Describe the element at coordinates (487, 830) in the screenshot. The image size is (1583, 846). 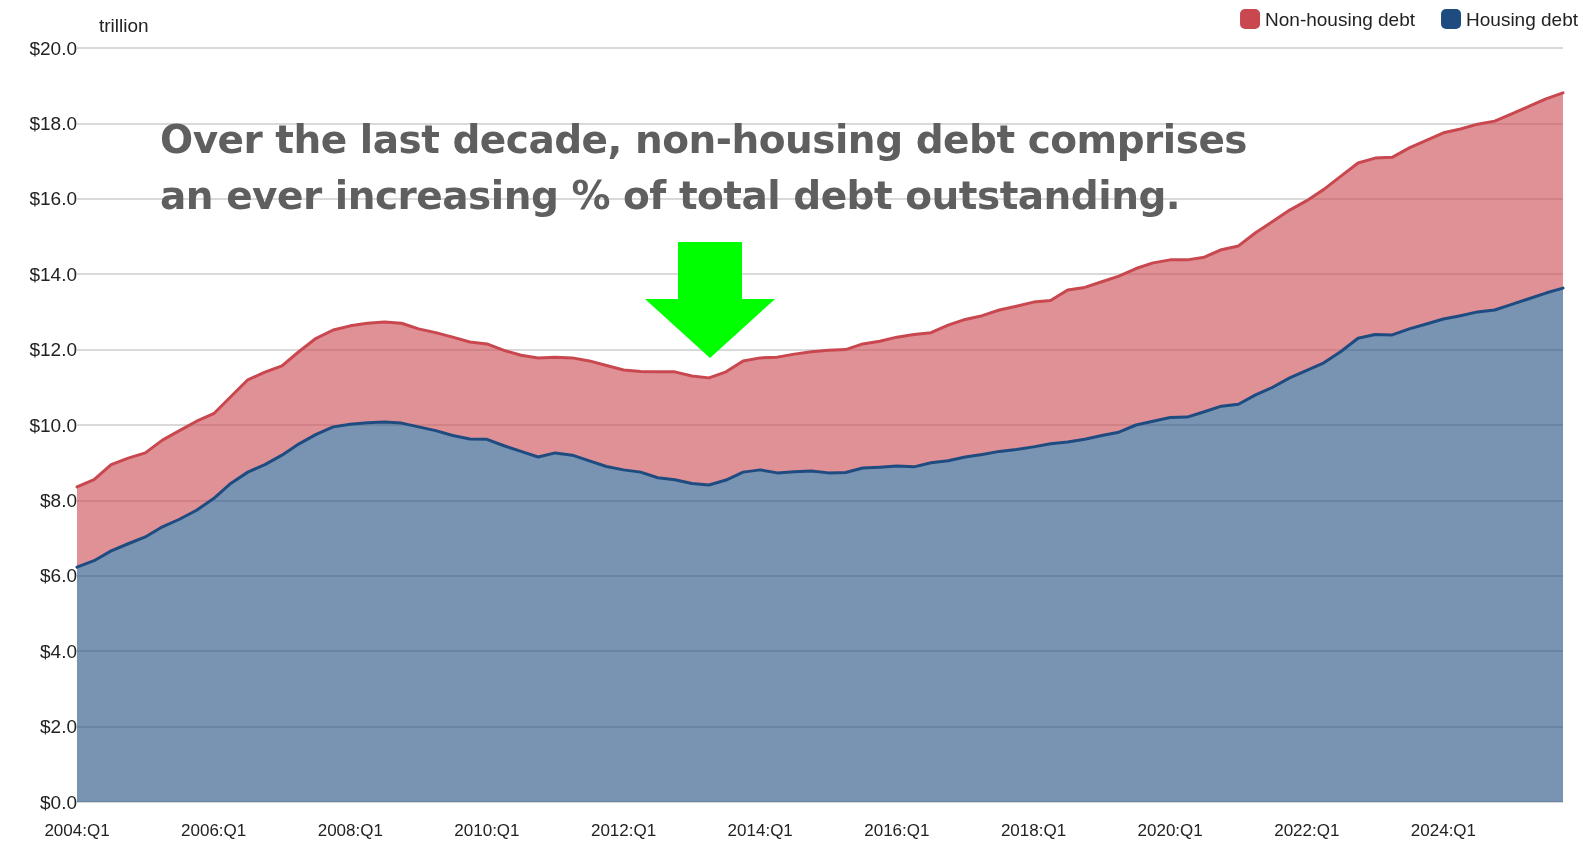
I see `x-tick-label: 2010:Q1` at that location.